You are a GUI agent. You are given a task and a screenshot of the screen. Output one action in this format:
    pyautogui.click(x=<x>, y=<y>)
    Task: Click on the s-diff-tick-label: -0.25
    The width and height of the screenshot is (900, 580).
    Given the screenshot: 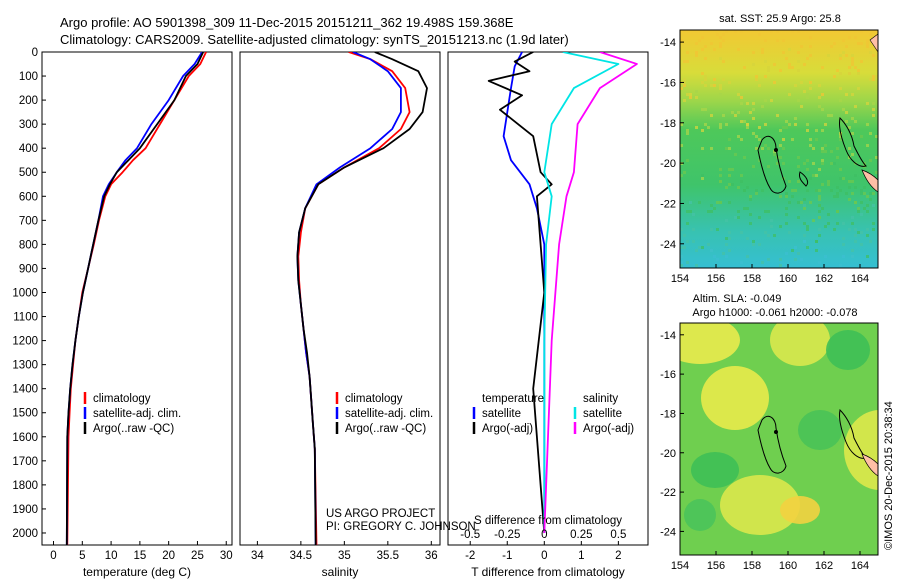 What is the action you would take?
    pyautogui.click(x=507, y=535)
    